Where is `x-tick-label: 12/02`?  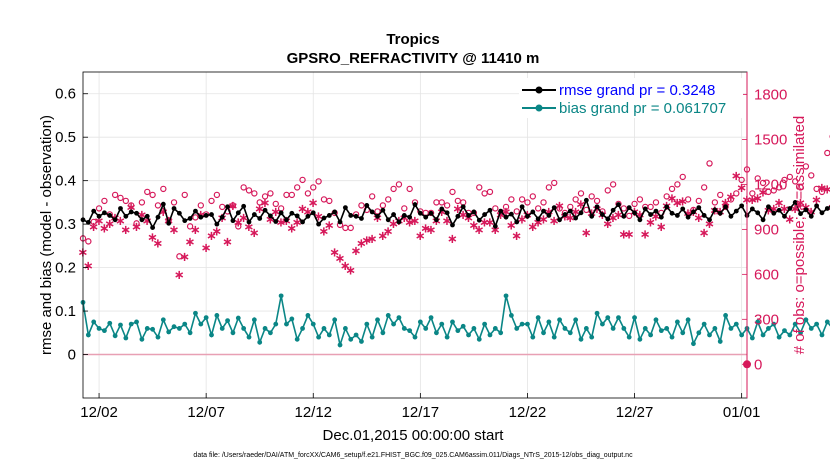
x-tick-label: 12/02 is located at coordinates (99, 412).